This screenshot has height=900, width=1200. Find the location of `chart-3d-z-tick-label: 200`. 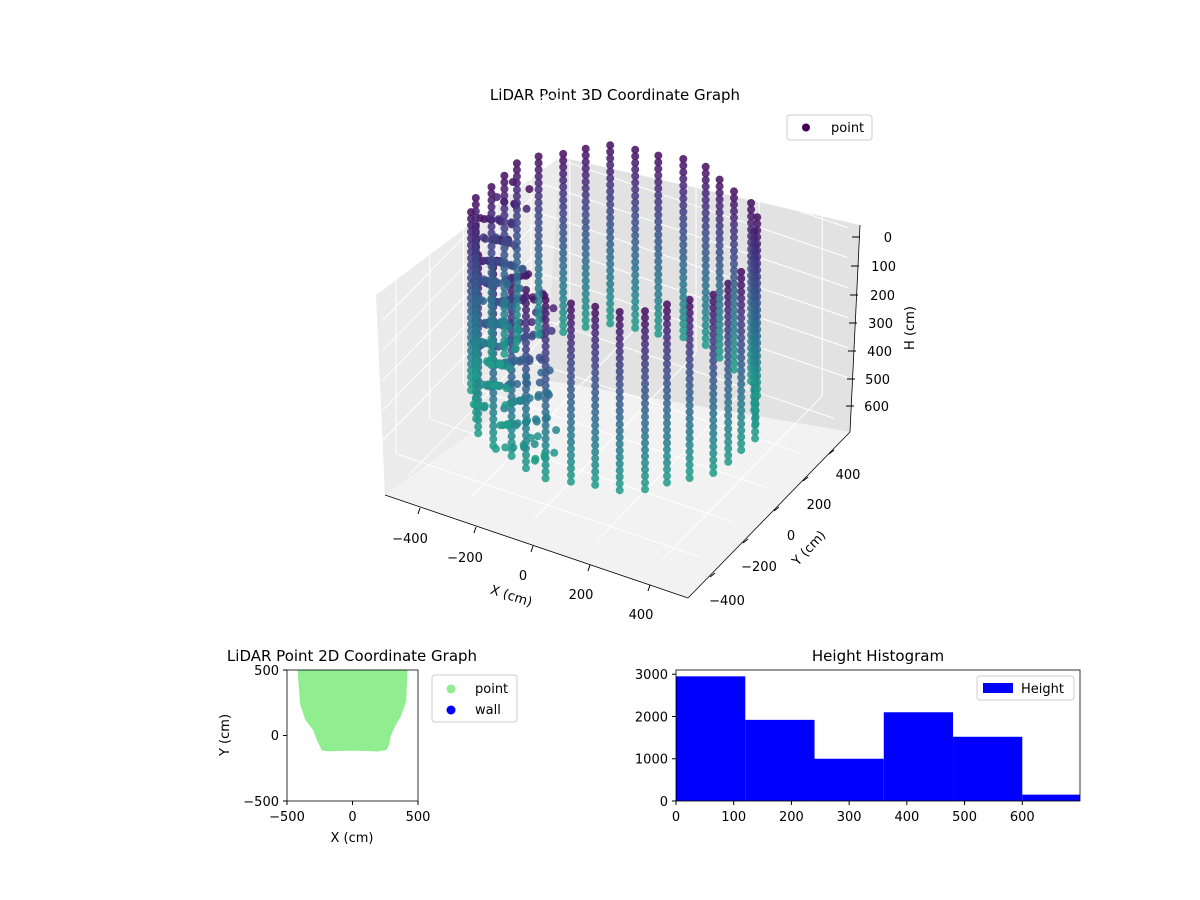

chart-3d-z-tick-label: 200 is located at coordinates (882, 296).